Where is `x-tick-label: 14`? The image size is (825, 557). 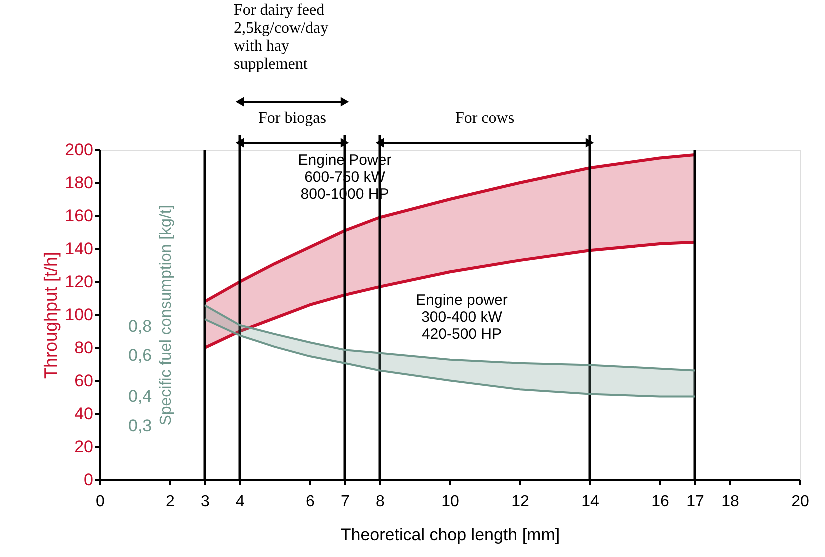
x-tick-label: 14 is located at coordinates (591, 502).